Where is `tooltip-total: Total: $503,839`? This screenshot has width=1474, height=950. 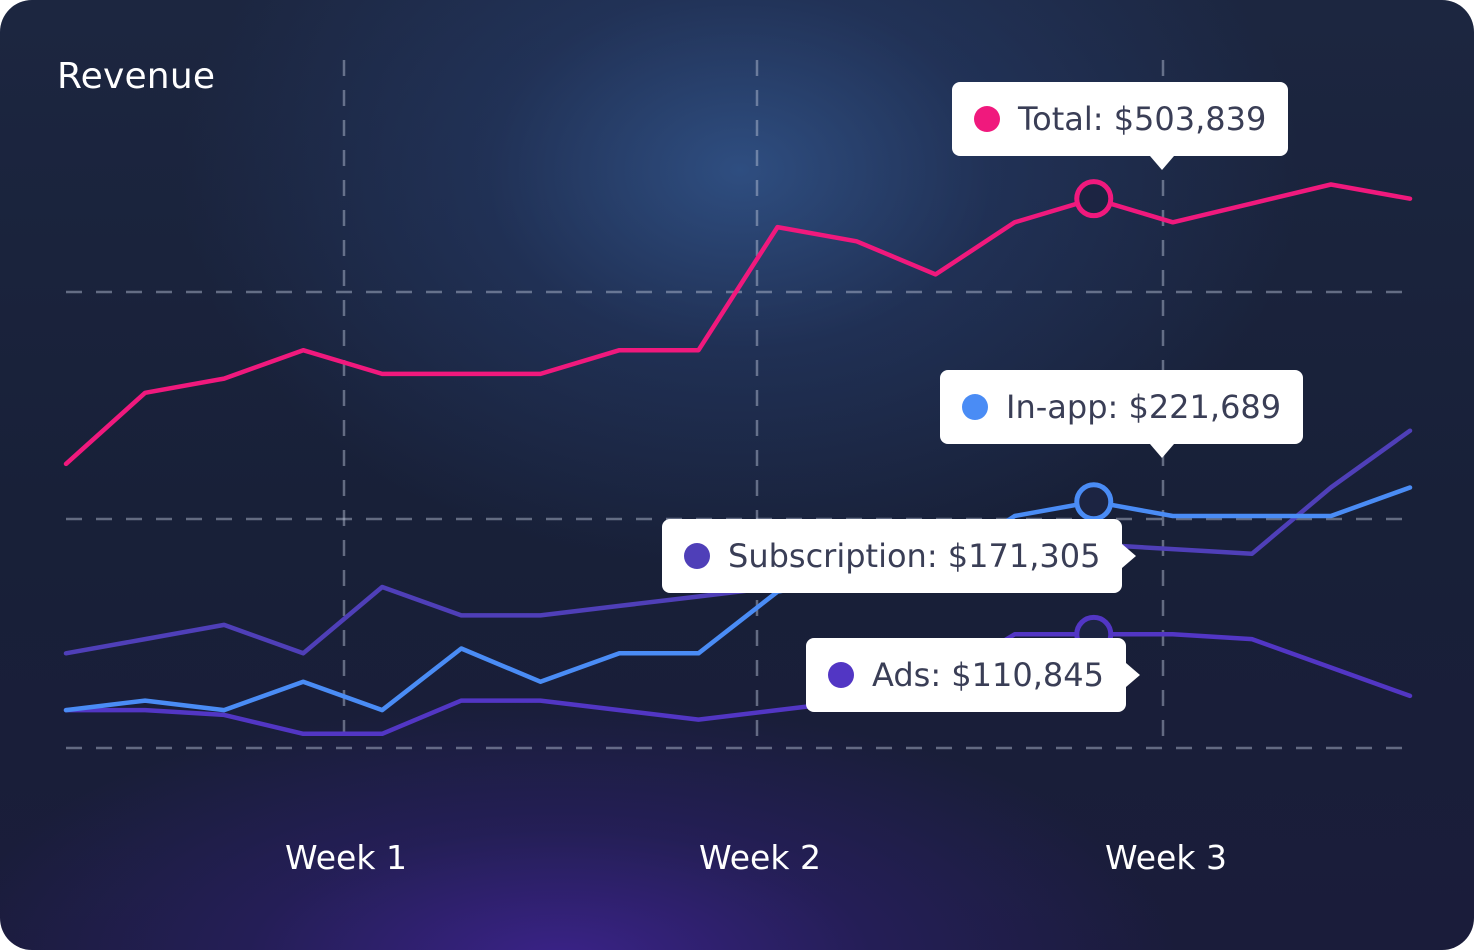 tooltip-total: Total: $503,839 is located at coordinates (1120, 126).